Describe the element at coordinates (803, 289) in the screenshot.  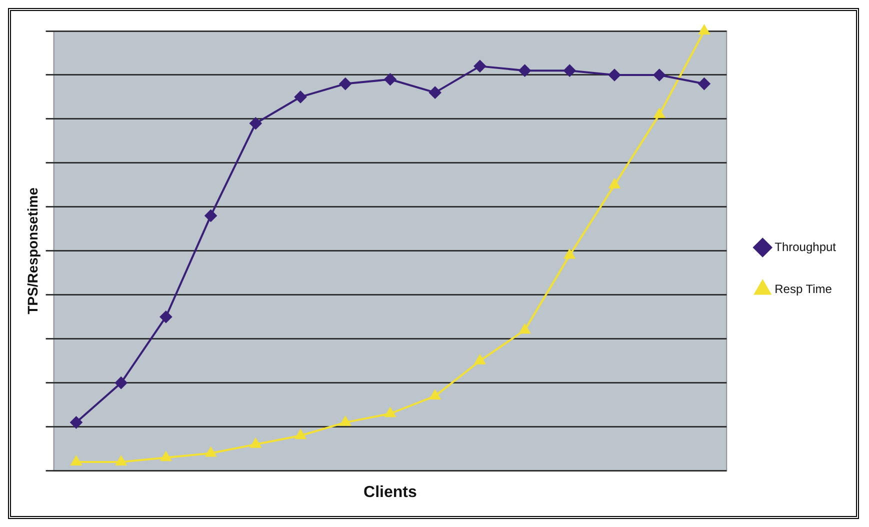
I see `legend-label: Resp Time` at that location.